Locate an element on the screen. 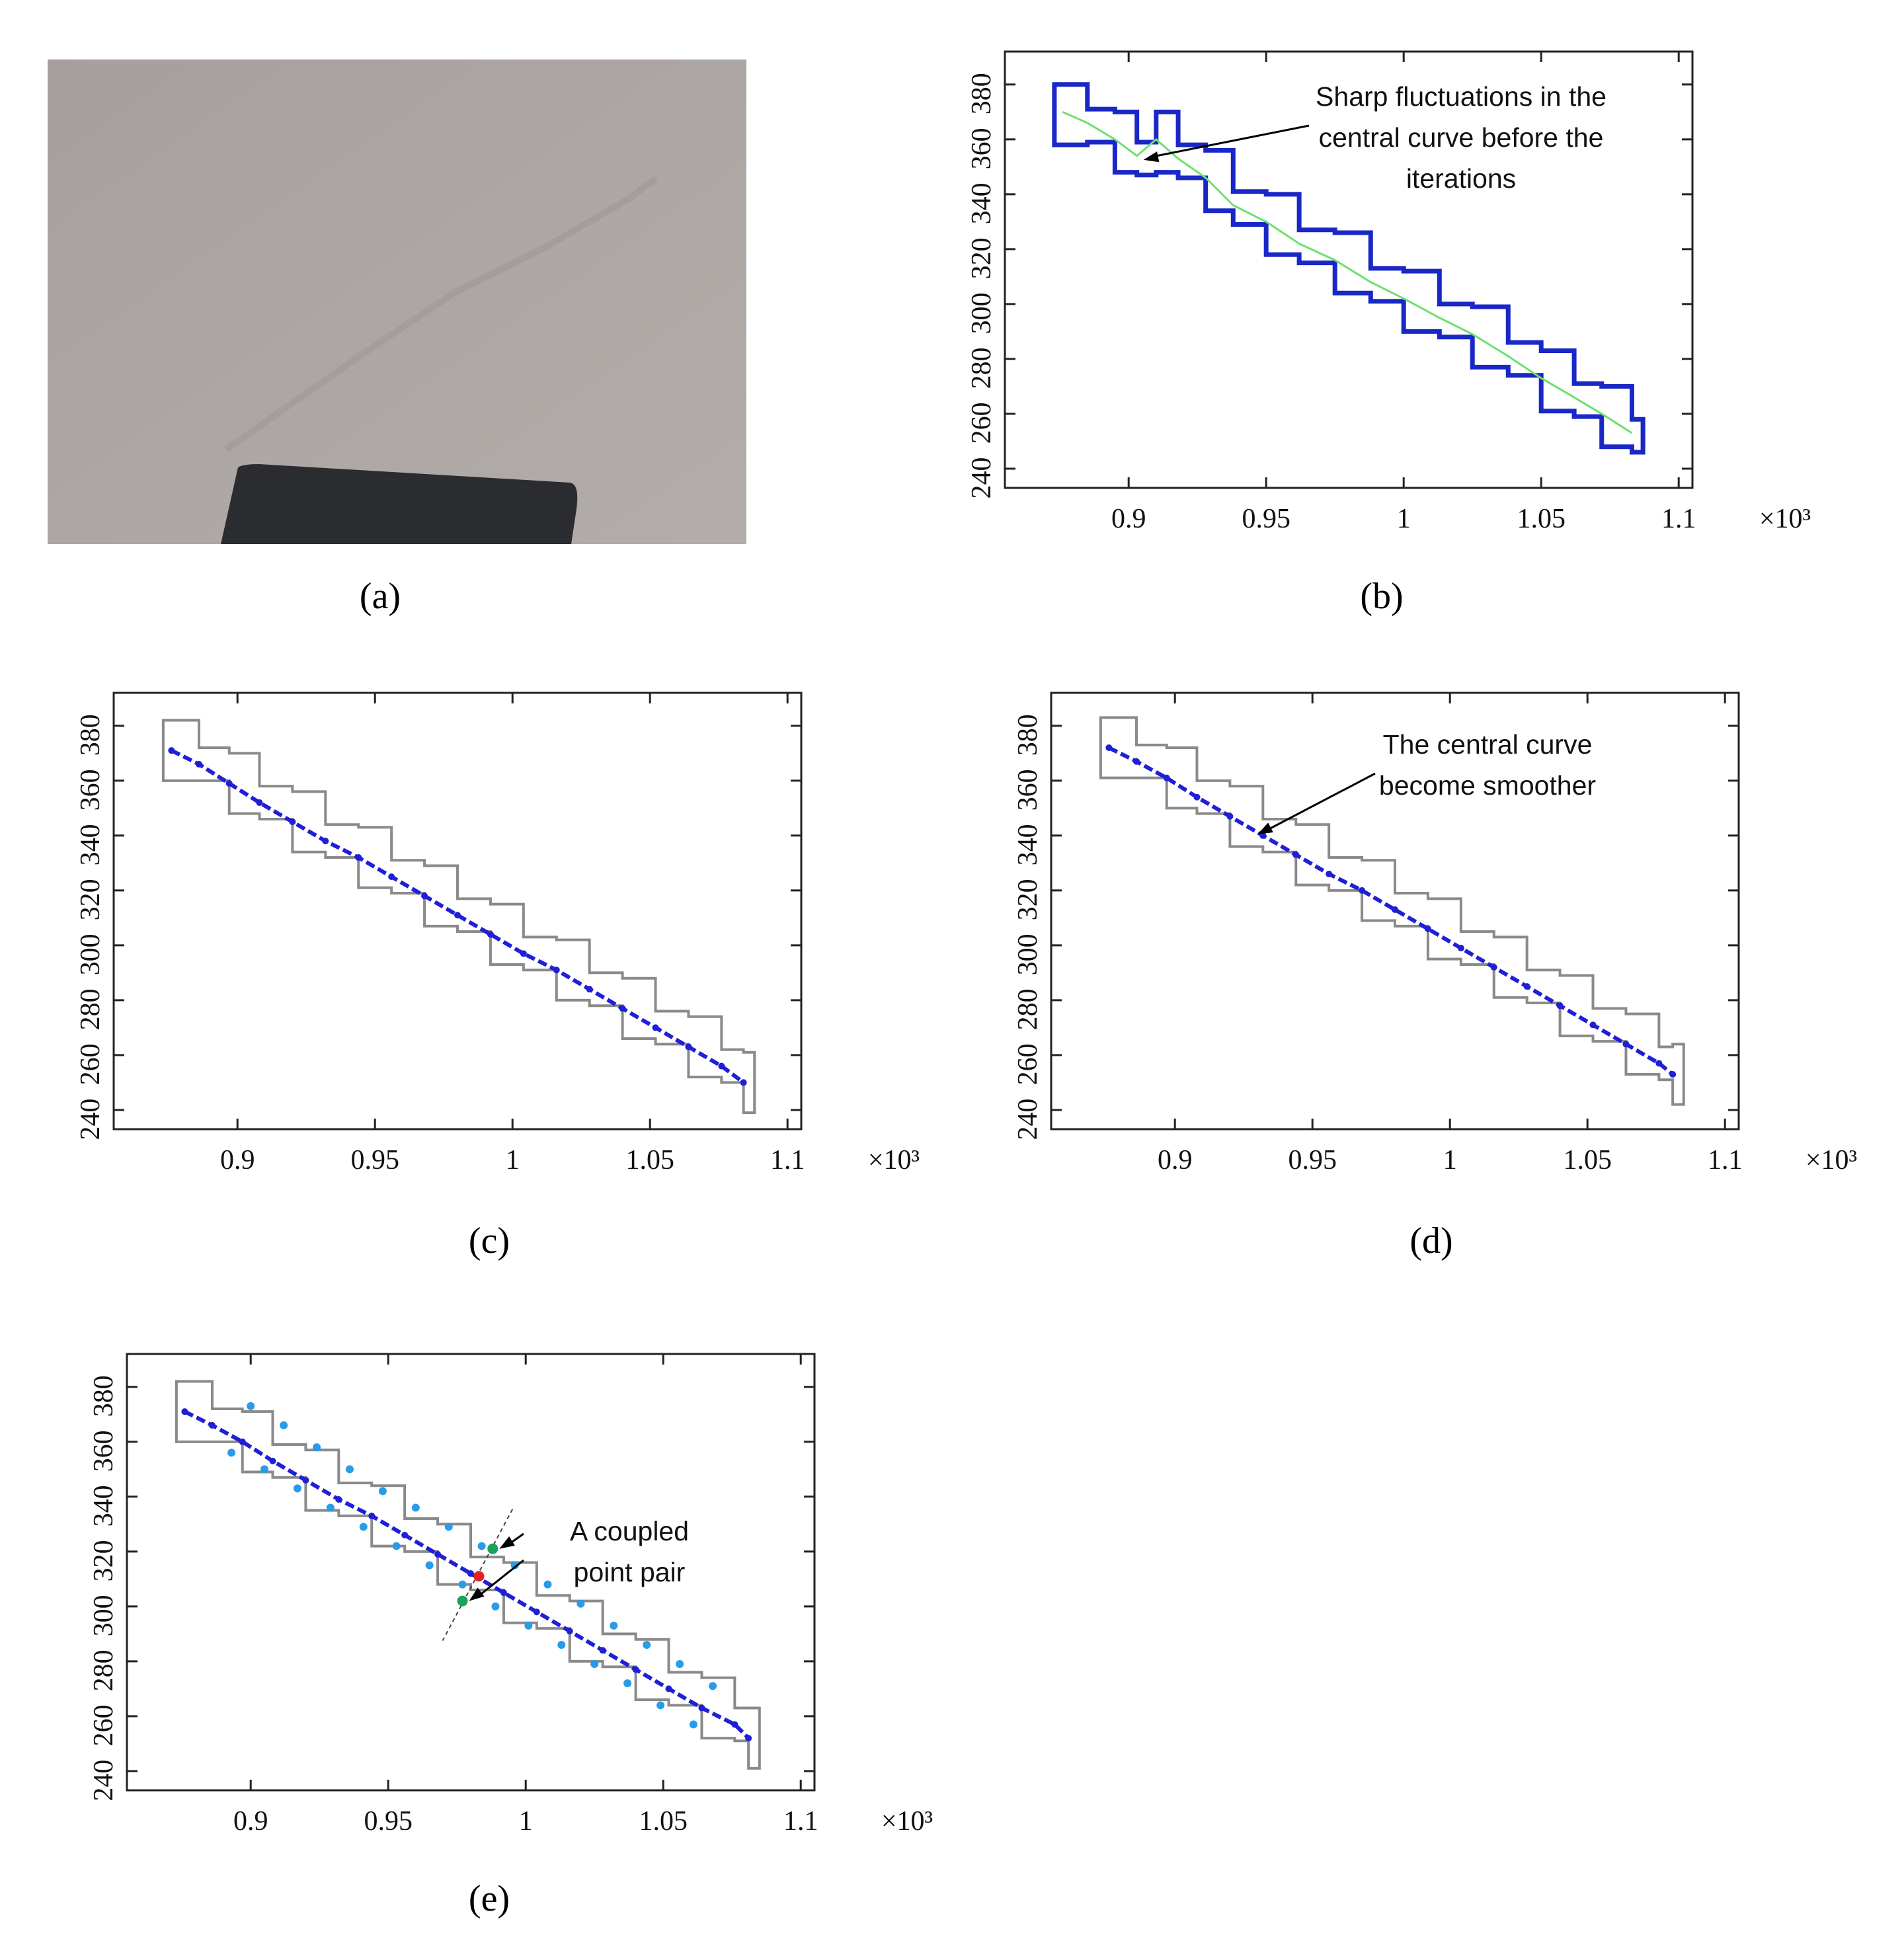 This screenshot has width=1904, height=1945. y-tick-label: 300 is located at coordinates (104, 1616).